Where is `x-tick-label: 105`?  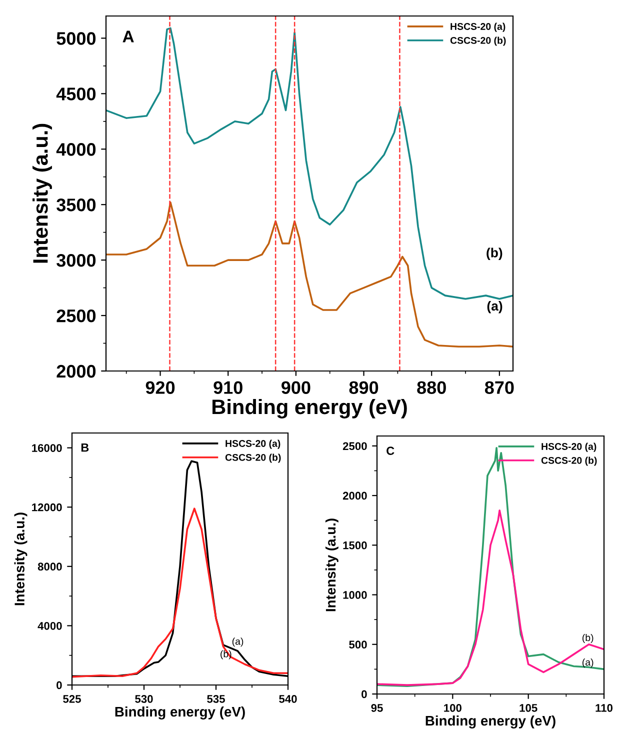 x-tick-label: 105 is located at coordinates (529, 708).